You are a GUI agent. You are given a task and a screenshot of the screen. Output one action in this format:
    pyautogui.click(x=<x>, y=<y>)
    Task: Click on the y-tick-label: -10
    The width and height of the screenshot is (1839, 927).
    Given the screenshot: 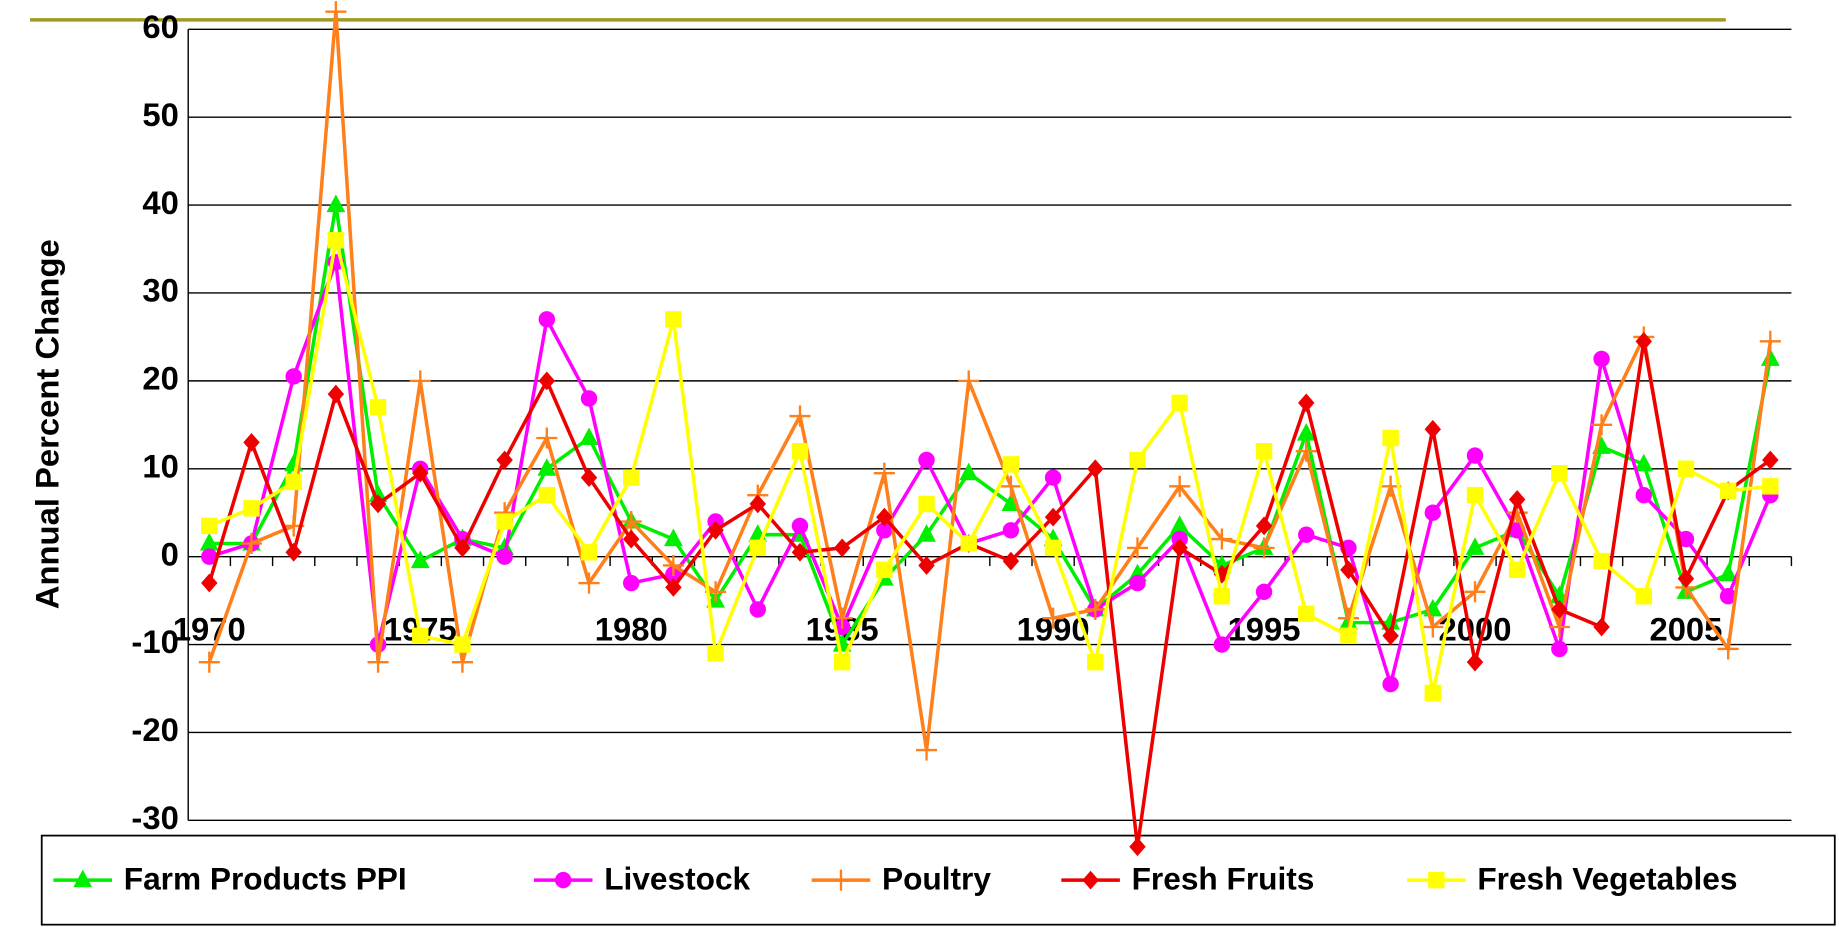 What is the action you would take?
    pyautogui.click(x=154, y=641)
    